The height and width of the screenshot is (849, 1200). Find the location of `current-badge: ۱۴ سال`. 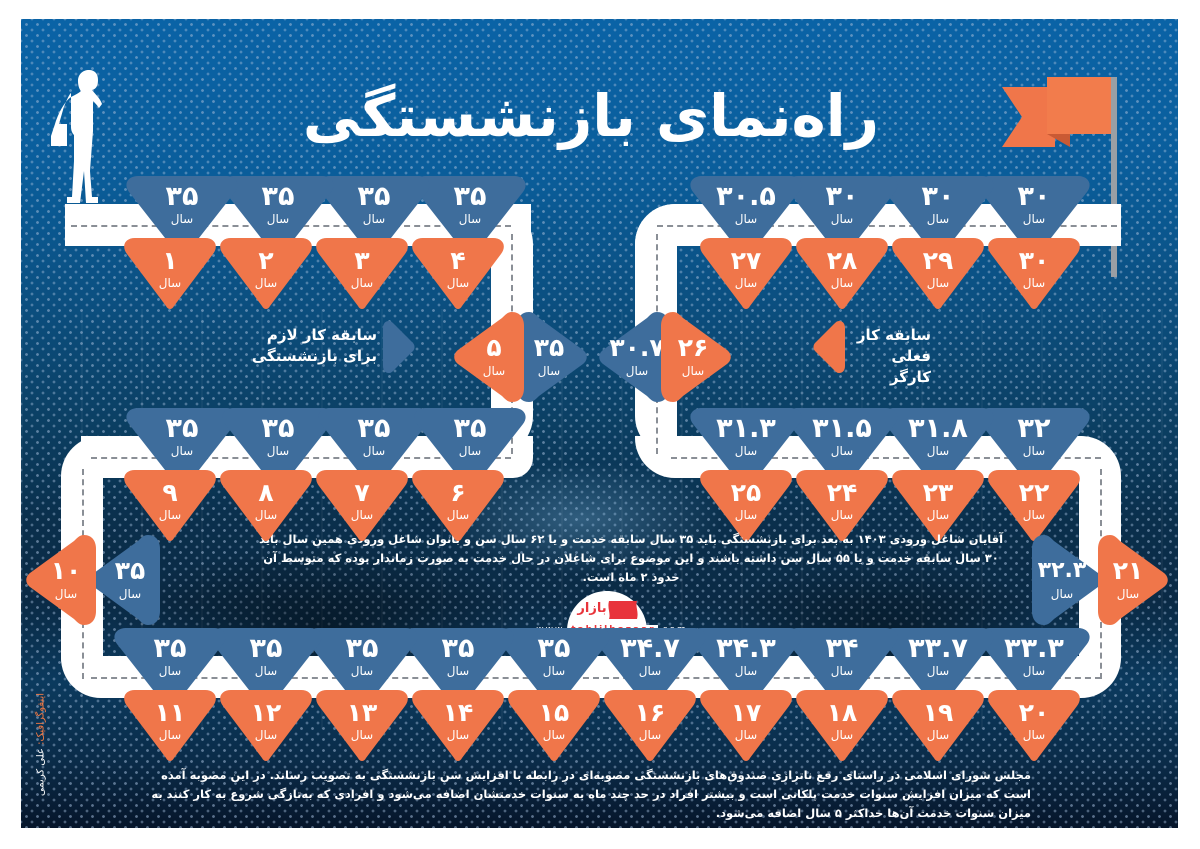

current-badge: ۱۴ سال is located at coordinates (458, 726).